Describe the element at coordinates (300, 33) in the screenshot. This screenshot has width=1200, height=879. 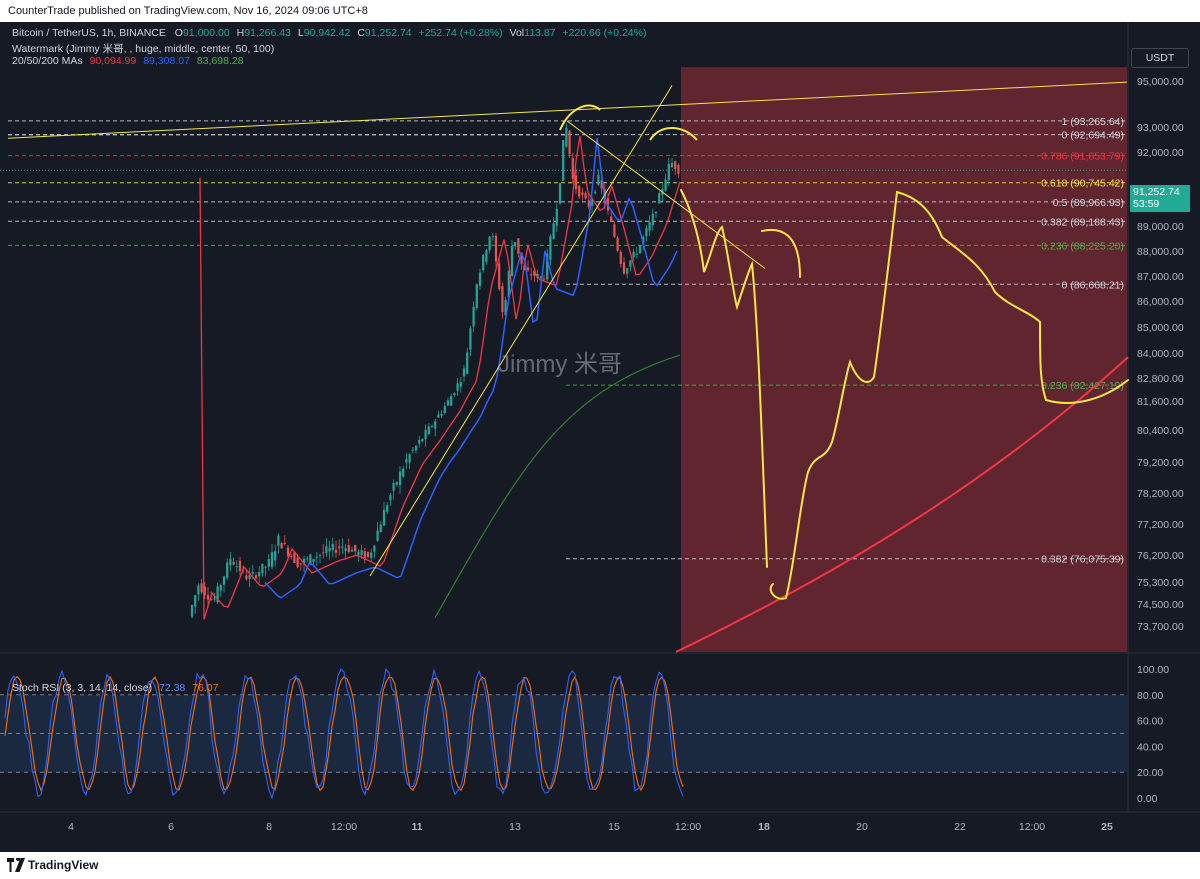
I see `low-label: L` at that location.